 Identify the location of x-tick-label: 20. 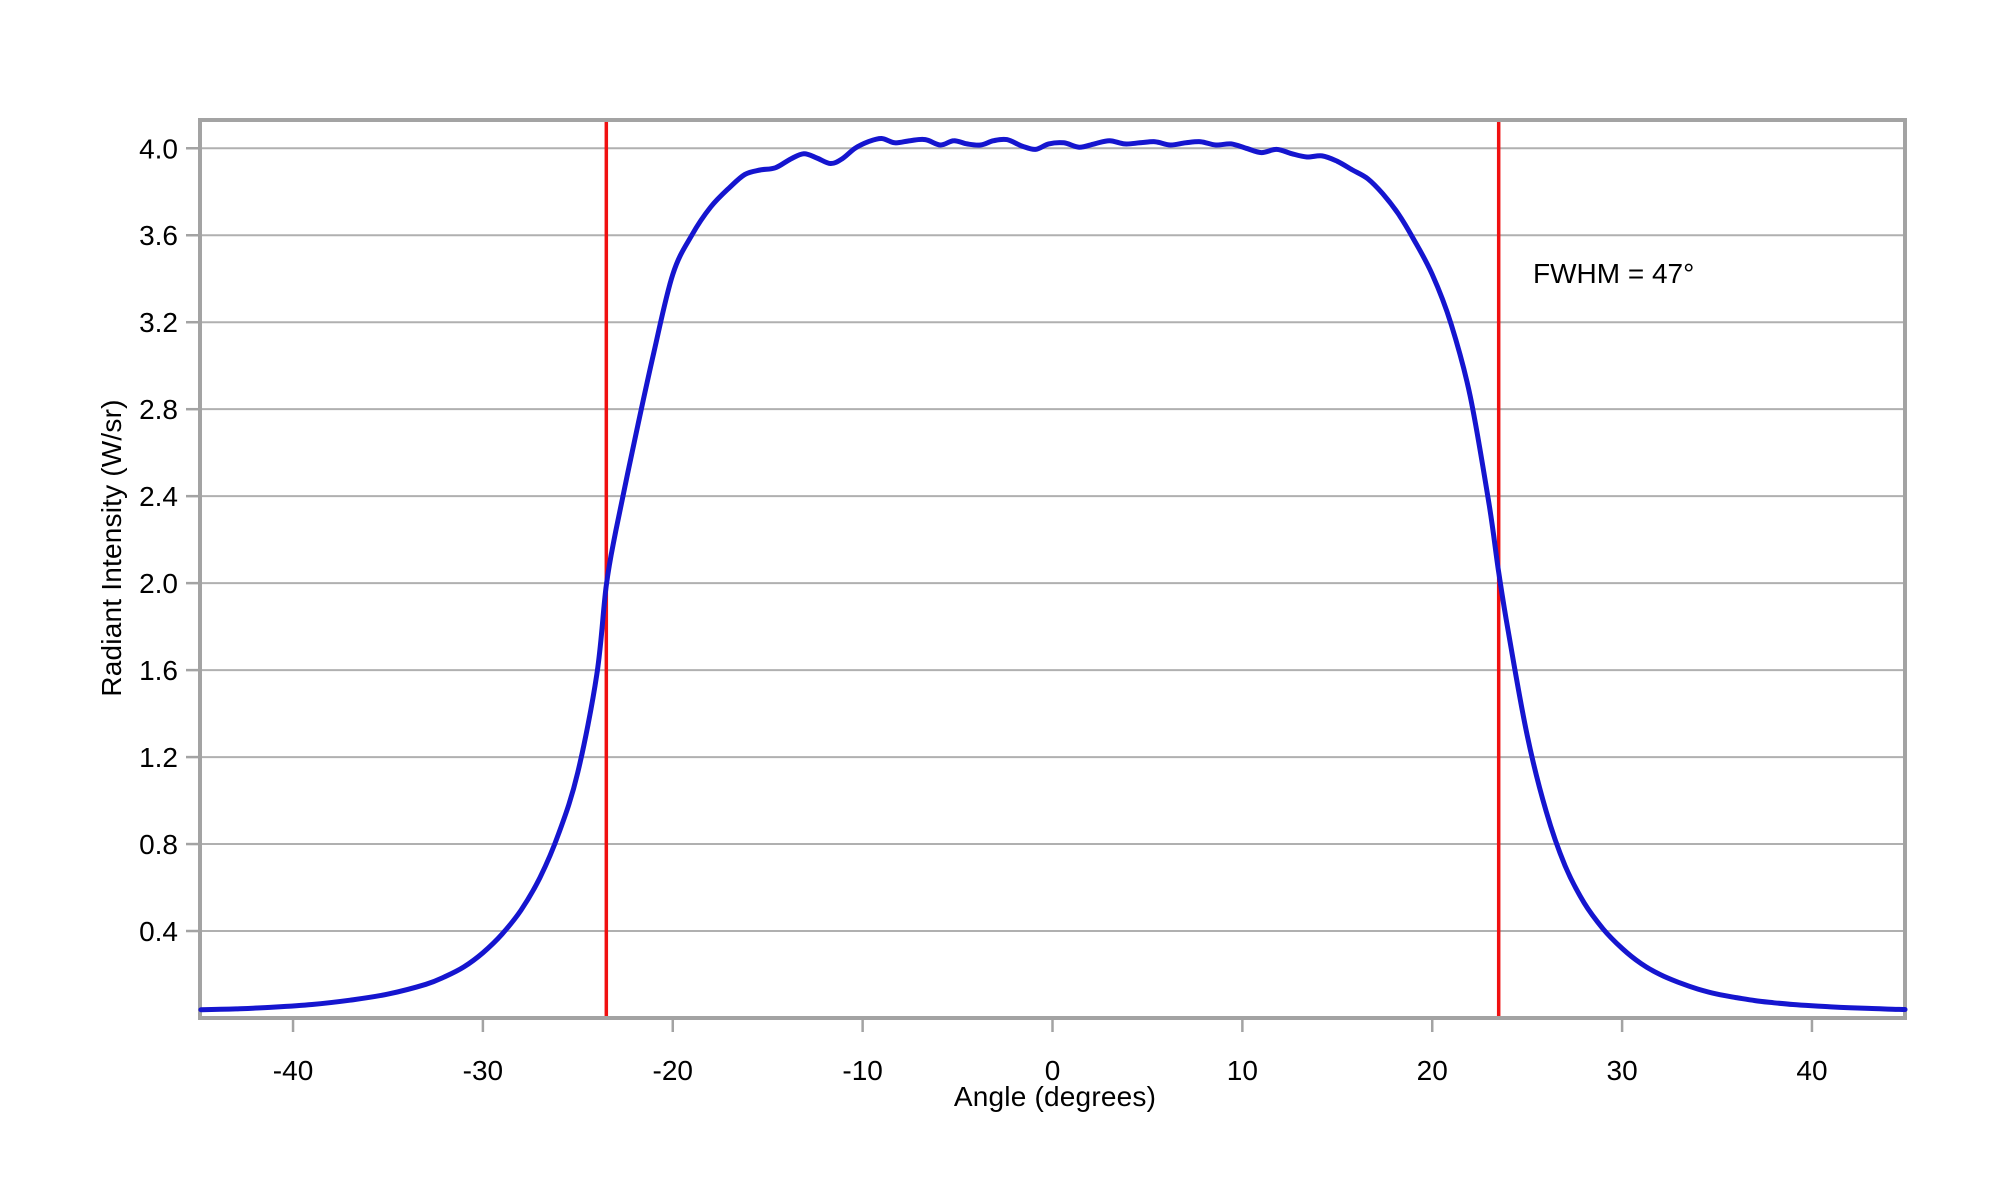
(1432, 1070).